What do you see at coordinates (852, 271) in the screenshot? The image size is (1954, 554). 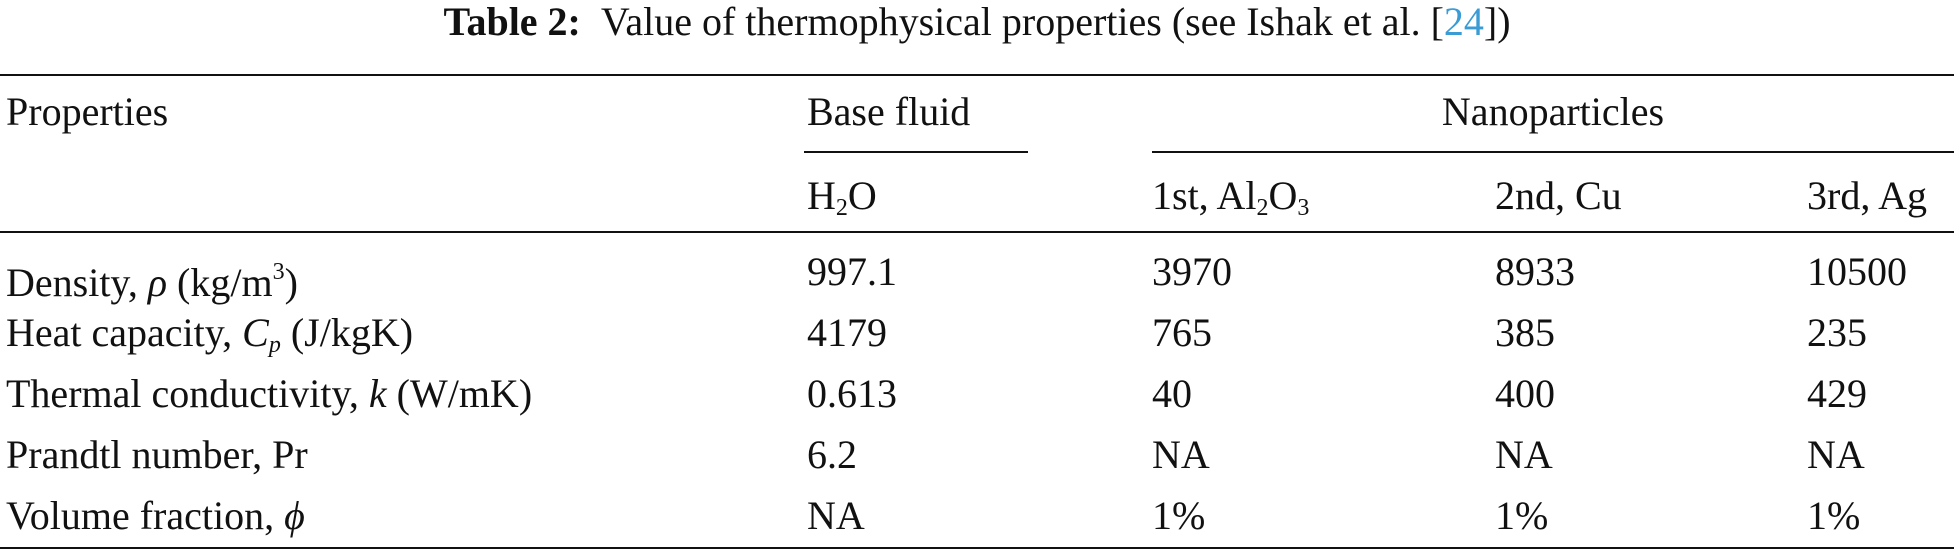 I see `value-cell: 997.1` at bounding box center [852, 271].